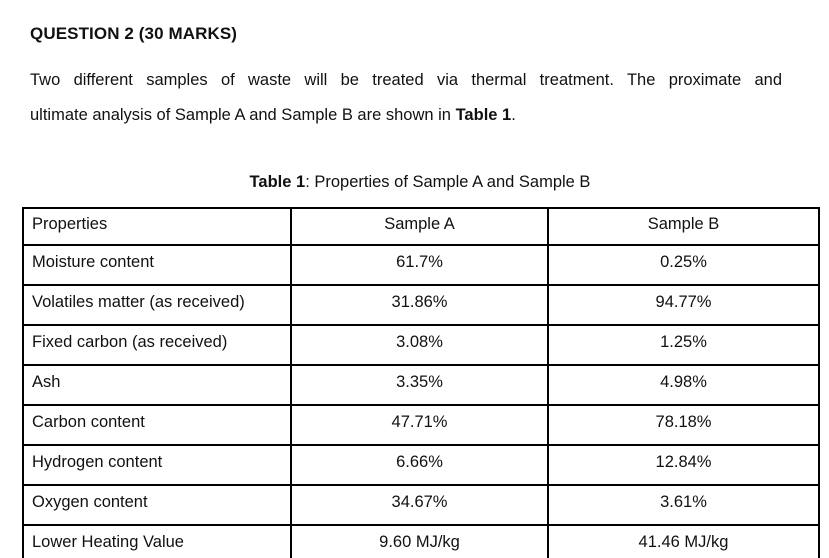  Describe the element at coordinates (683, 465) in the screenshot. I see `sample-b-cell: 12.84%` at that location.